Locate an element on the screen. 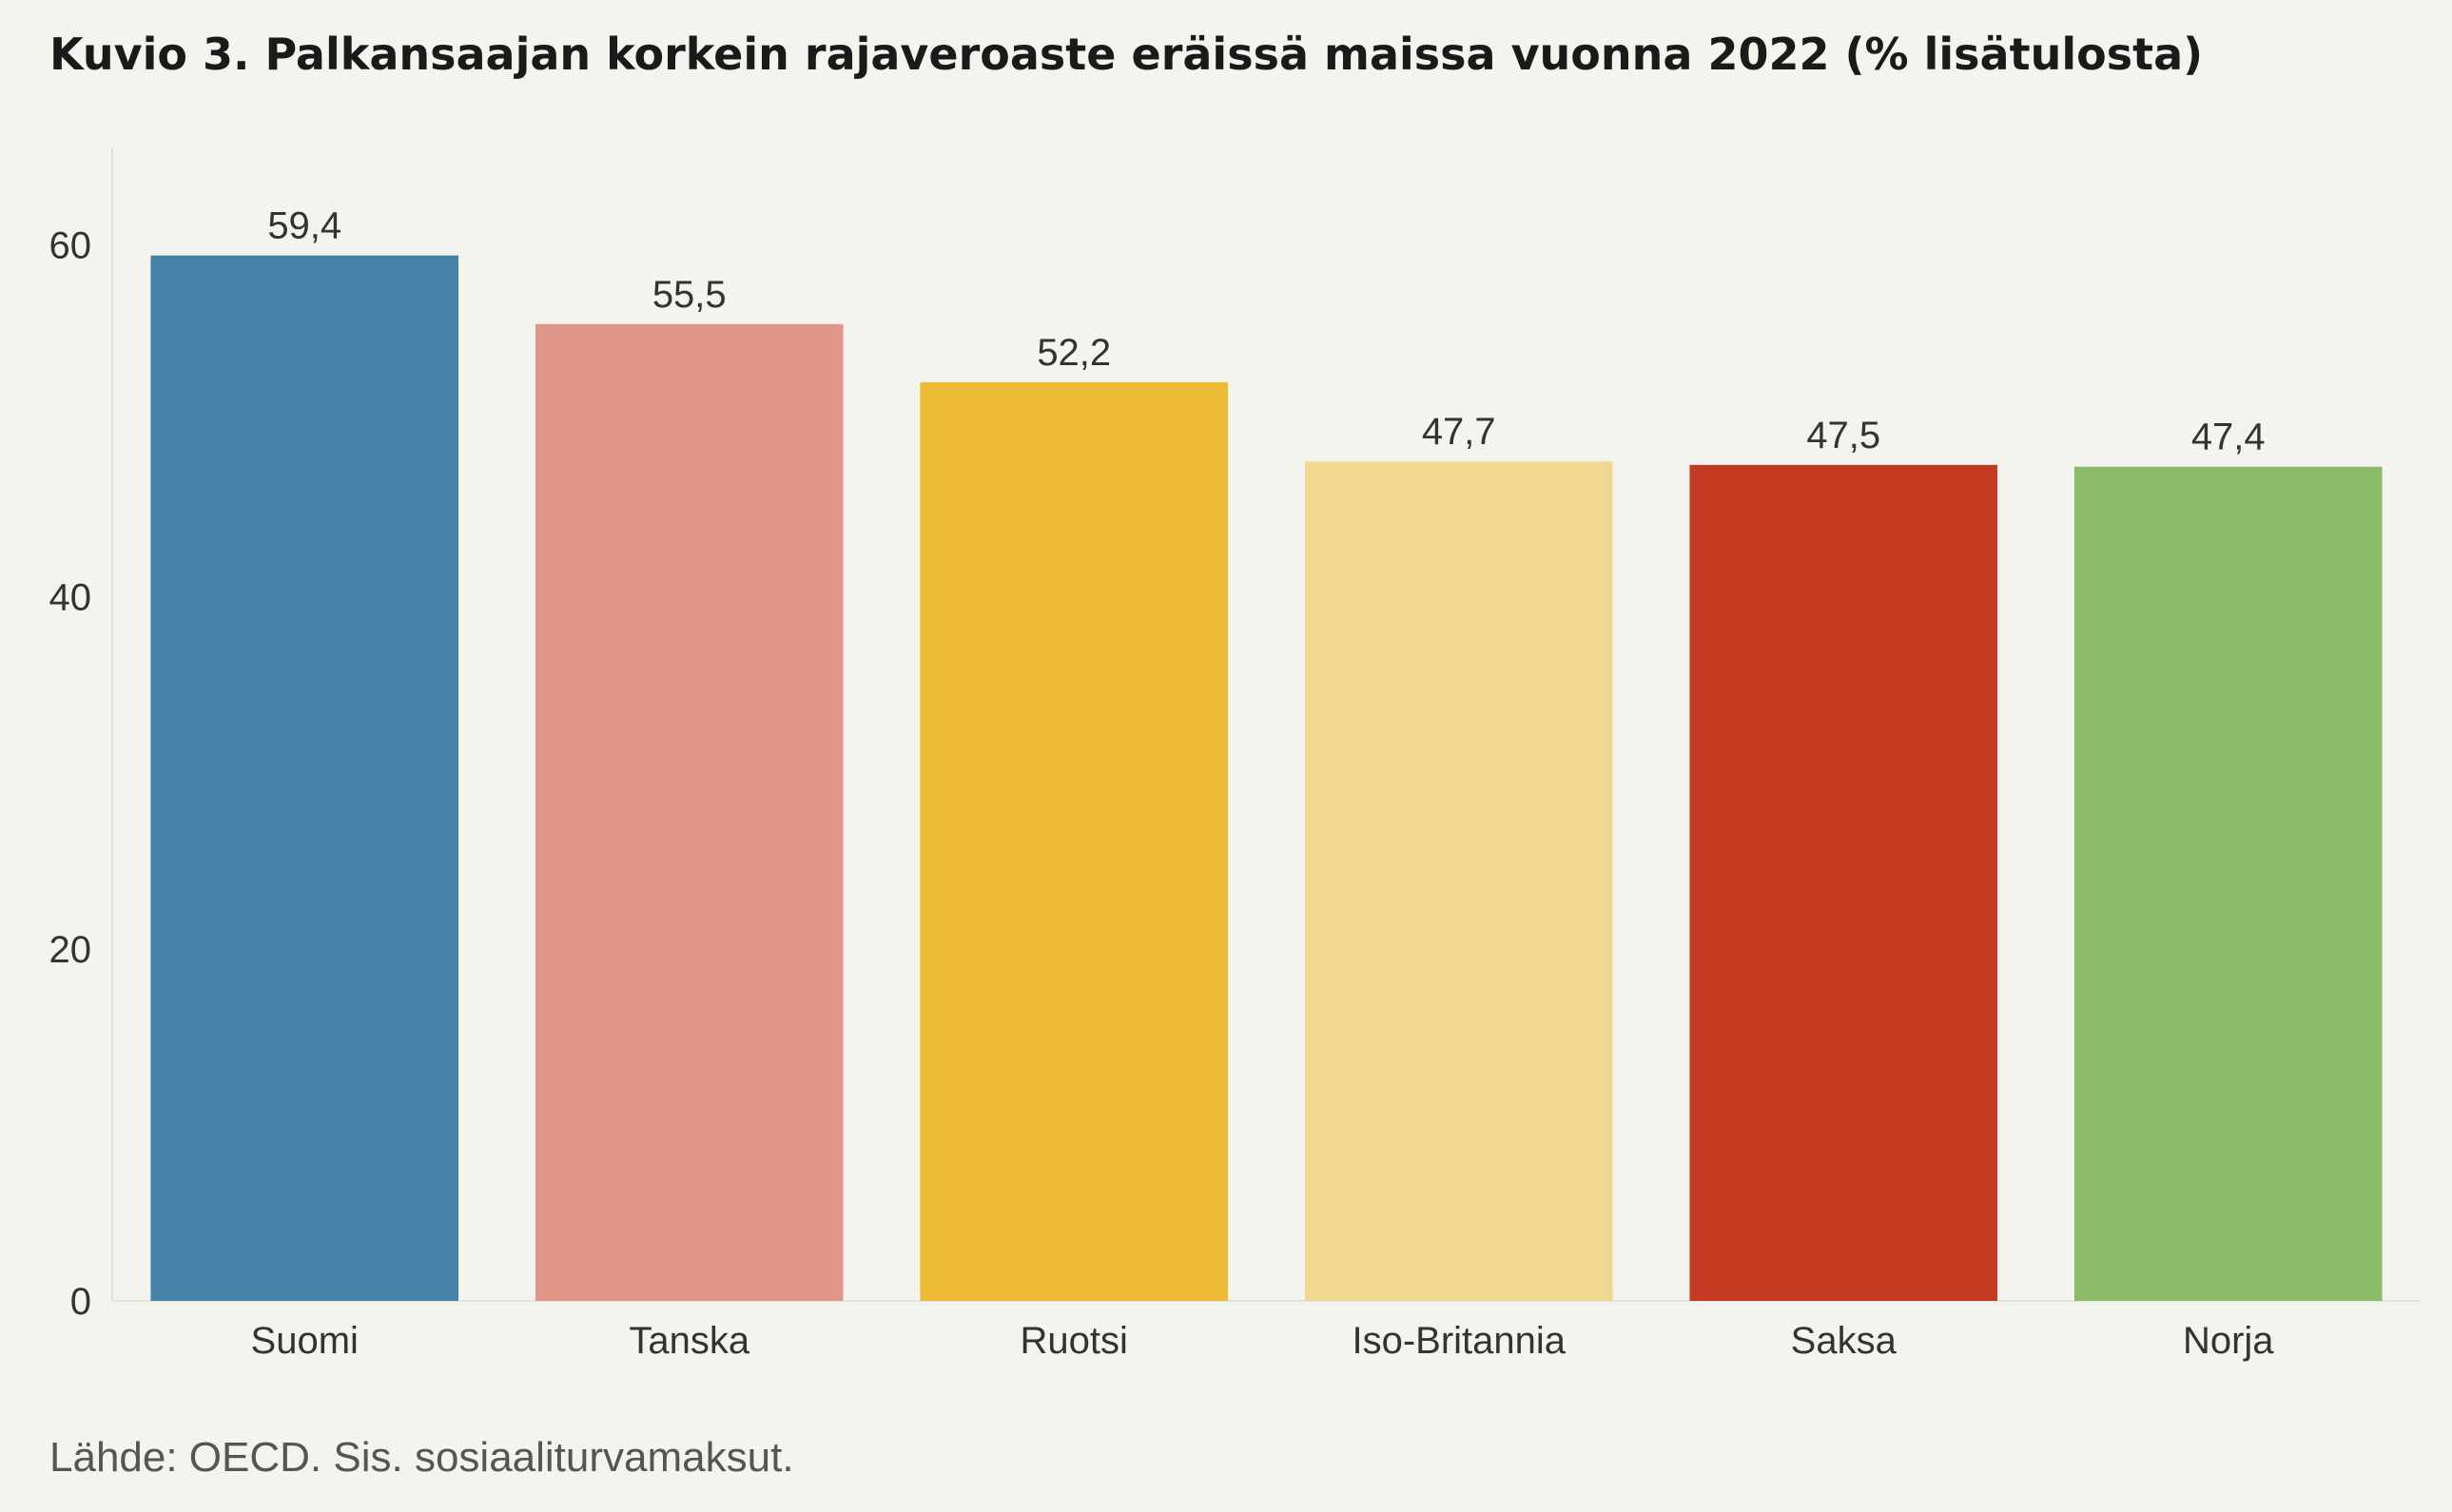  data-label: 47,4 is located at coordinates (2228, 437).